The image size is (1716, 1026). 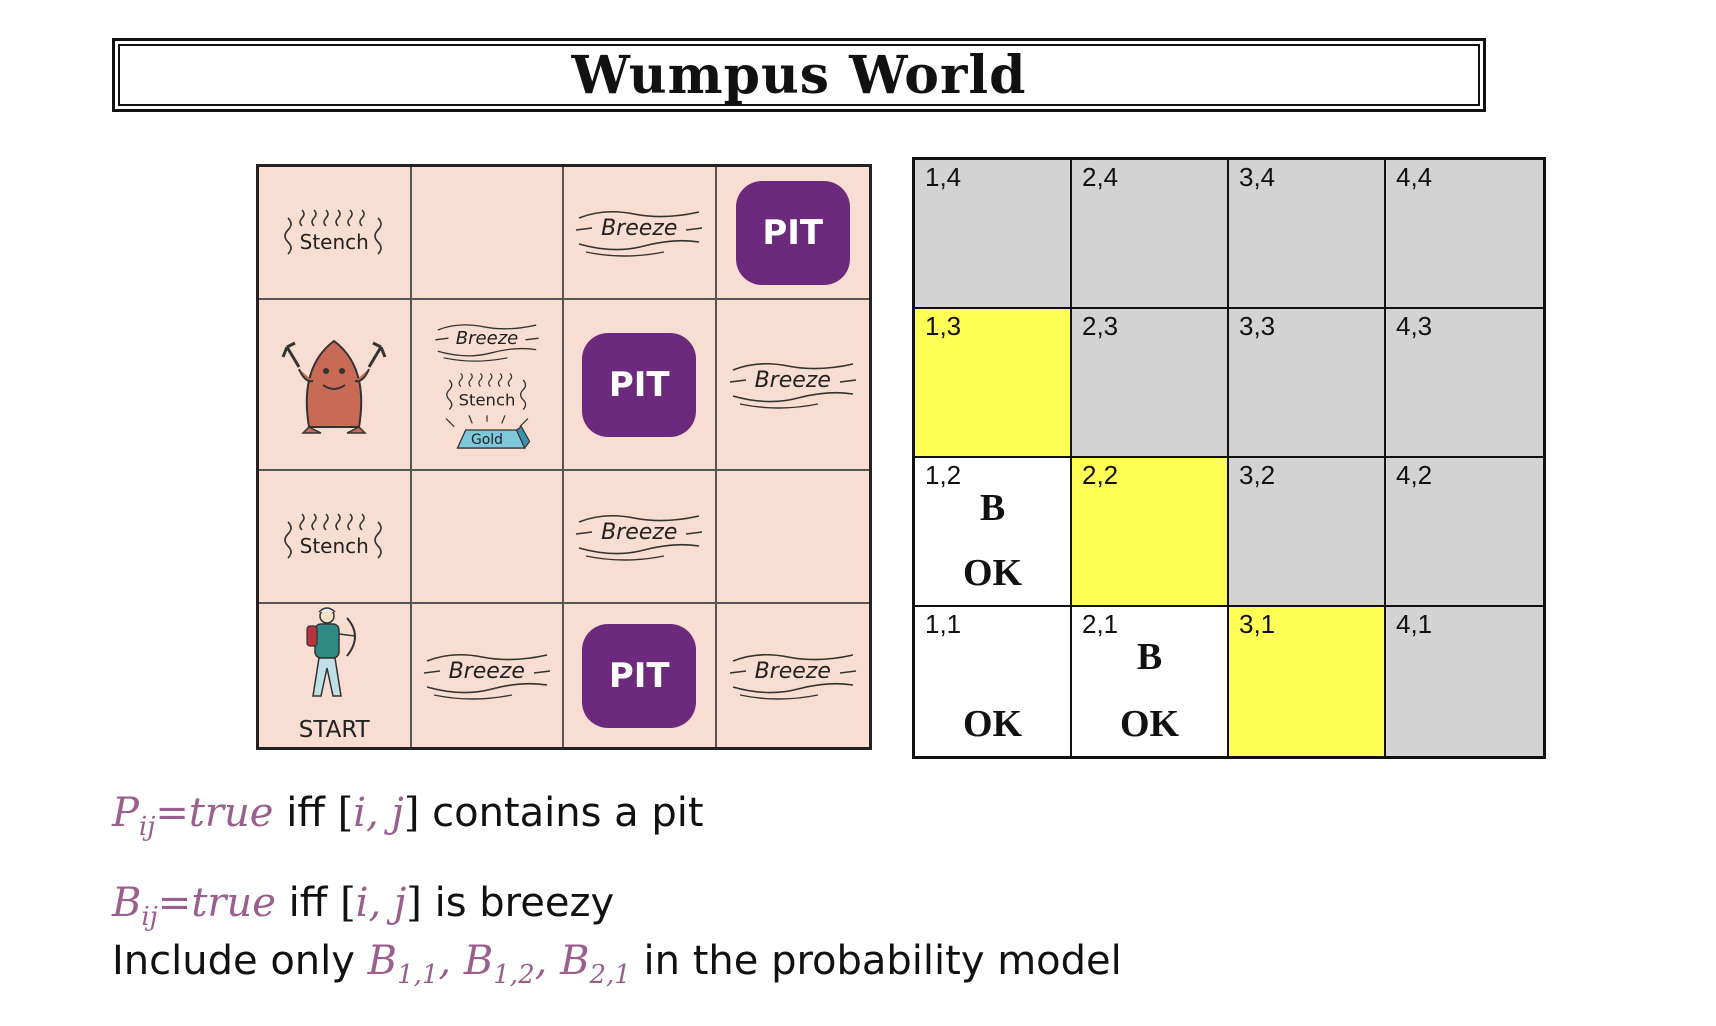 I want to click on kb-cell-4-3: 4,3, so click(x=1464, y=383).